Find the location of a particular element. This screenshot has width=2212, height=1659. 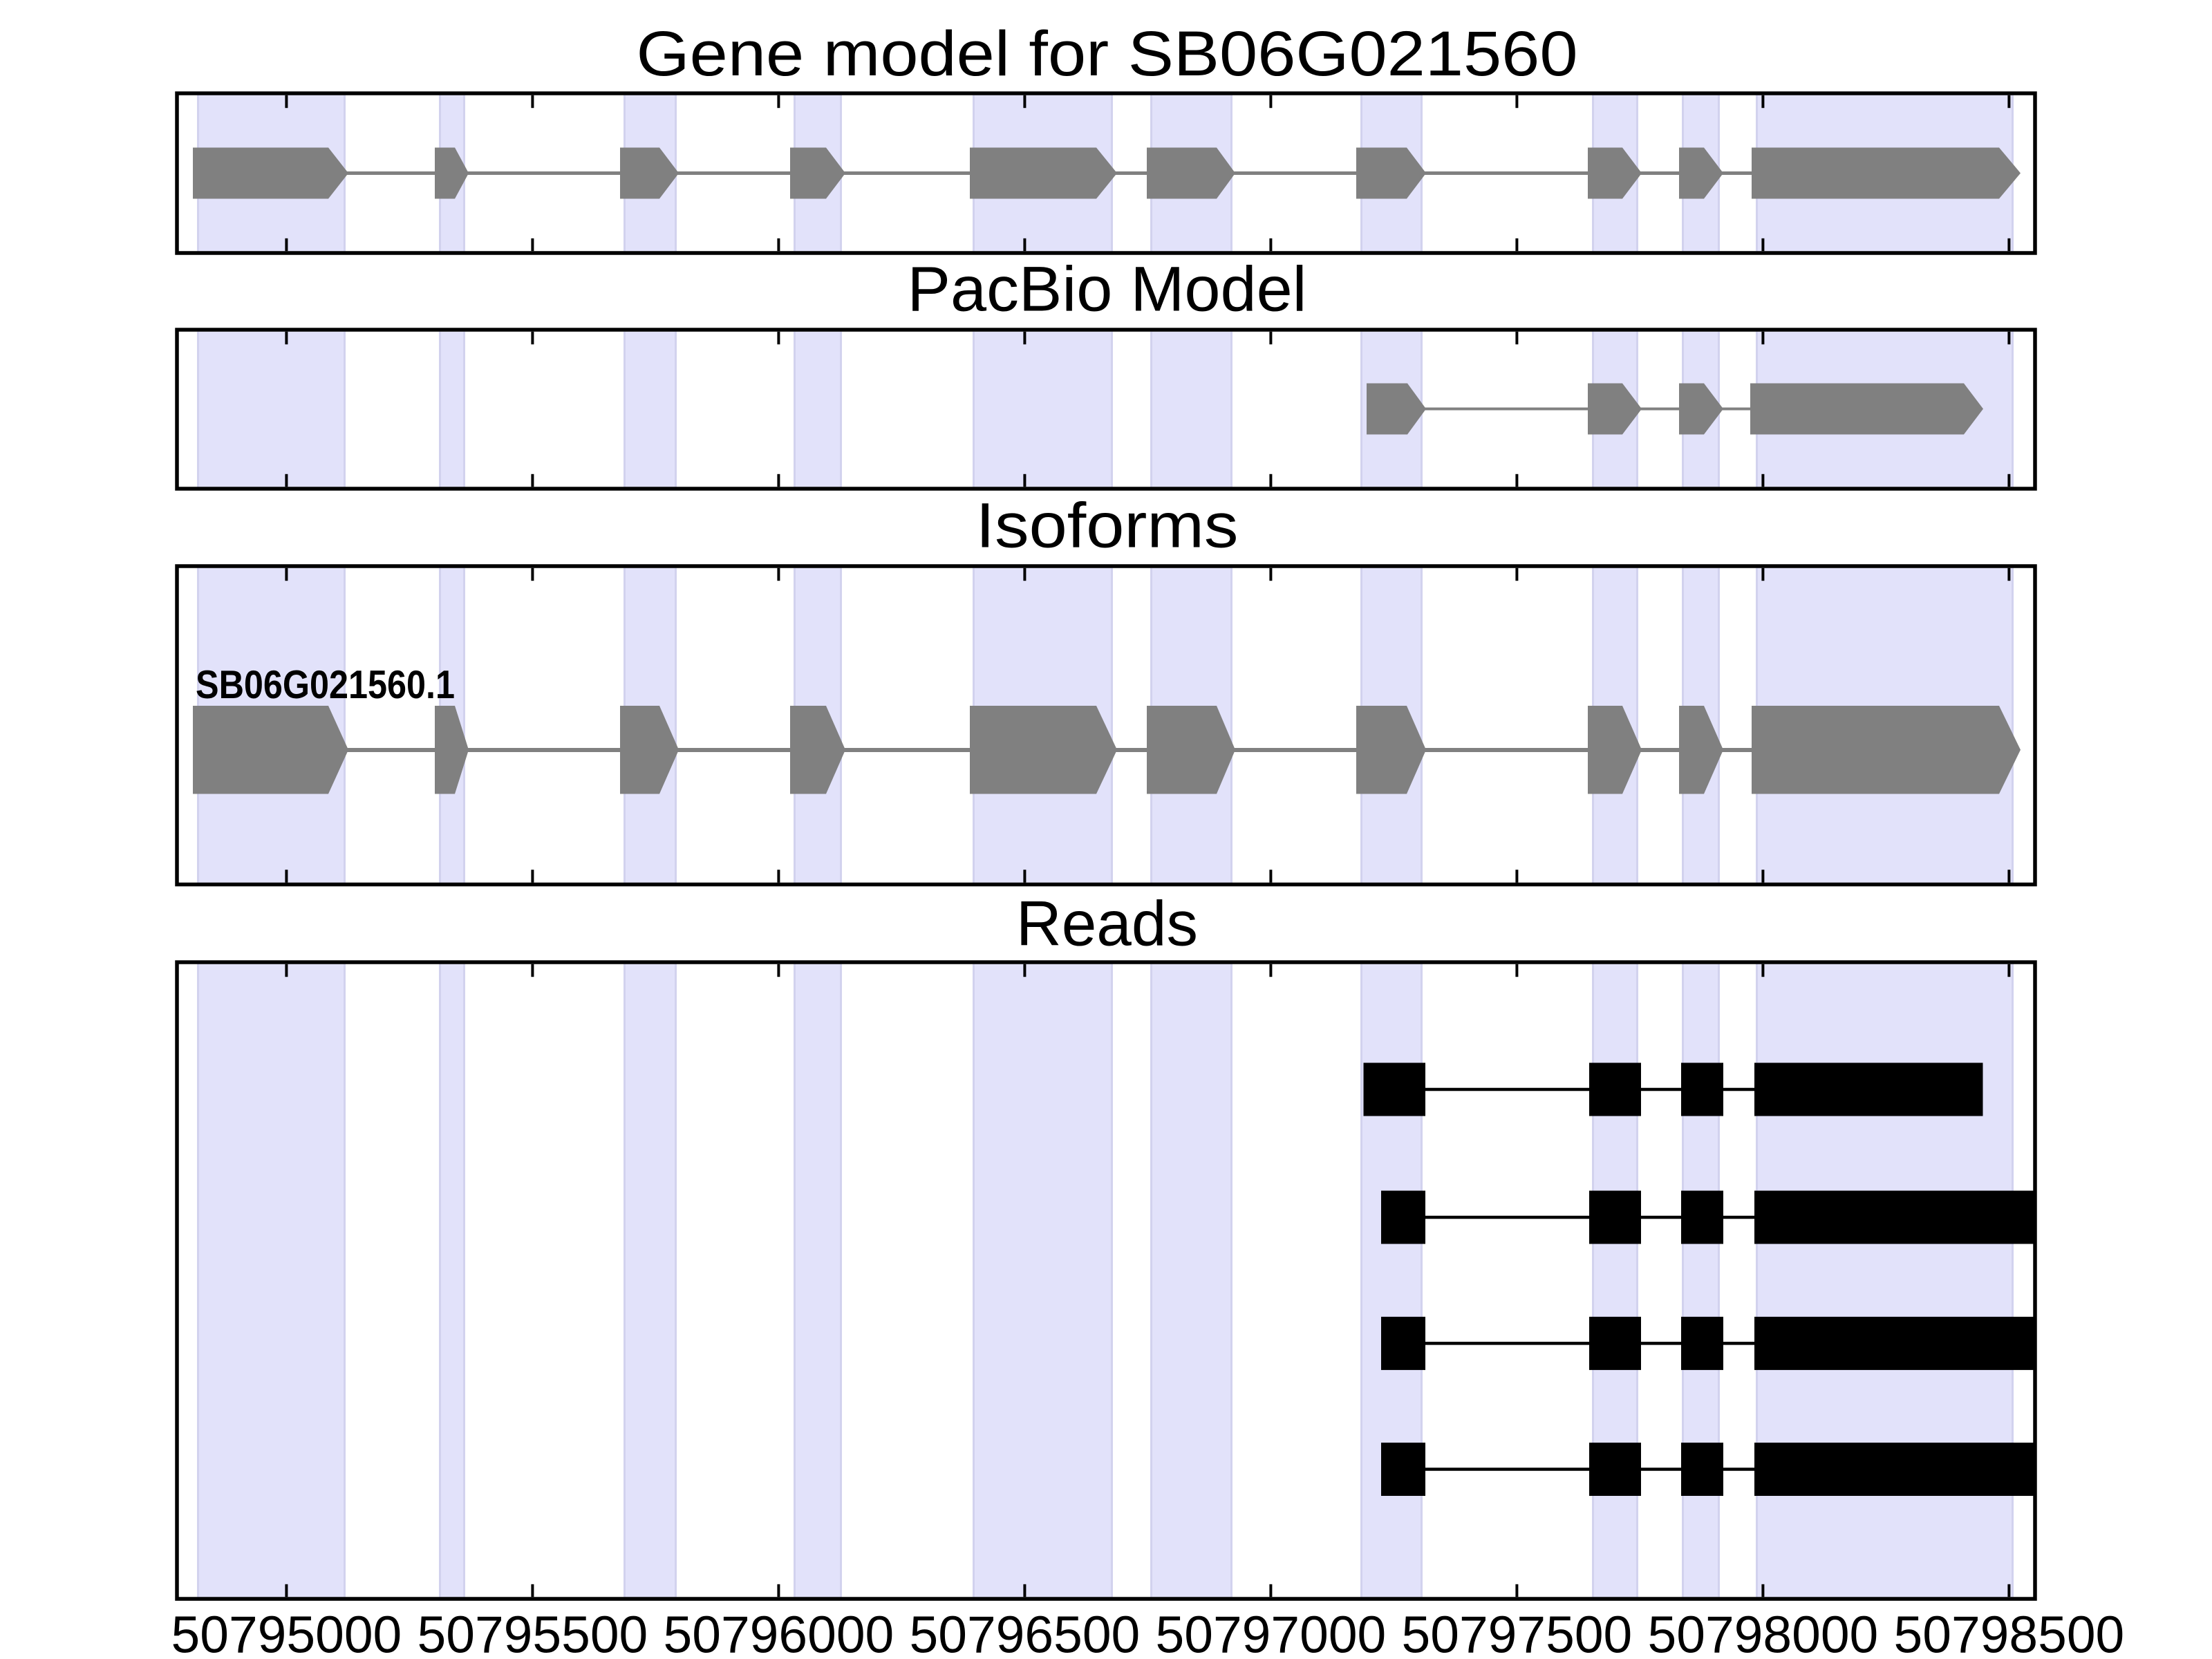

svg-text: 50795000 is located at coordinates (286, 1633).